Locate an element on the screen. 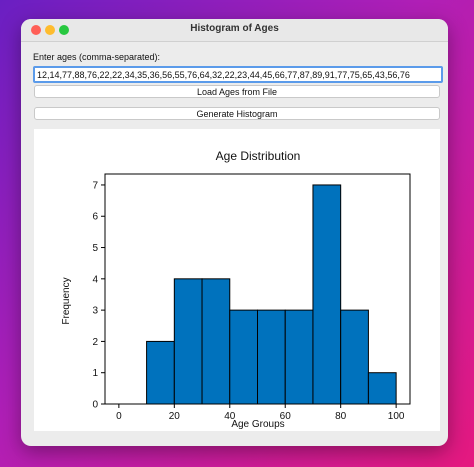  ages-prompt-label: Enter ages (comma-separated): is located at coordinates (97, 57).